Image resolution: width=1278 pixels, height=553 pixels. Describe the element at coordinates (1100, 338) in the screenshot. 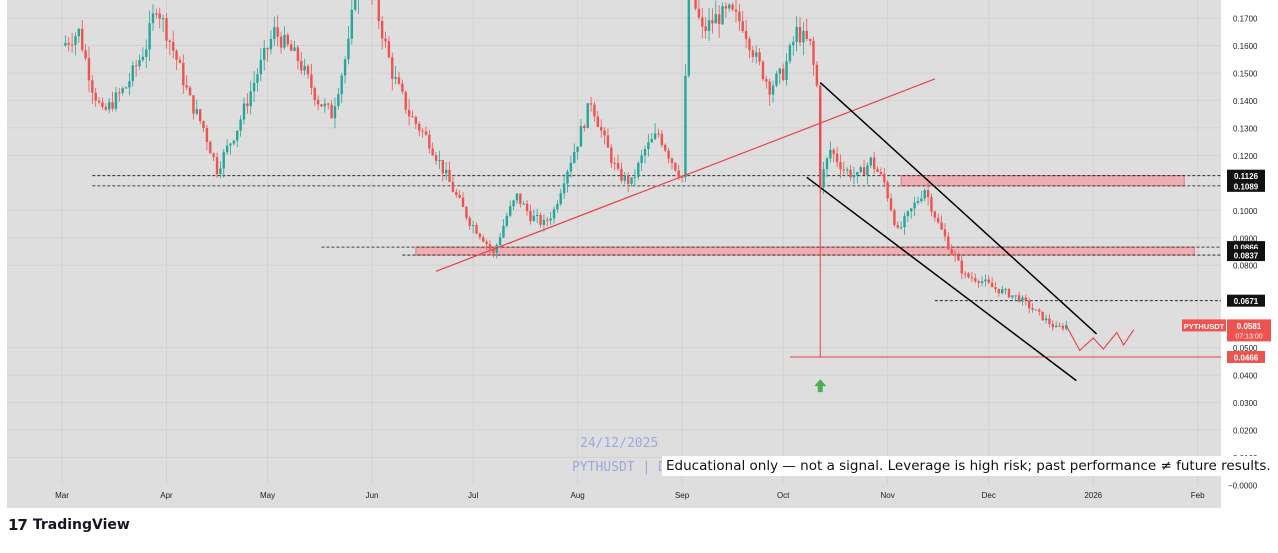

I see `projection-path` at that location.